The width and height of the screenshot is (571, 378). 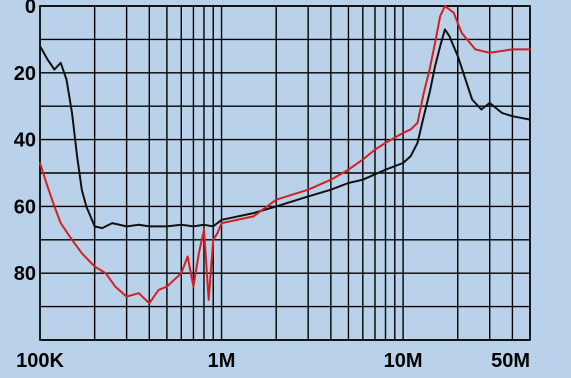 What do you see at coordinates (30, 9) in the screenshot?
I see `y-tick-label: 0` at bounding box center [30, 9].